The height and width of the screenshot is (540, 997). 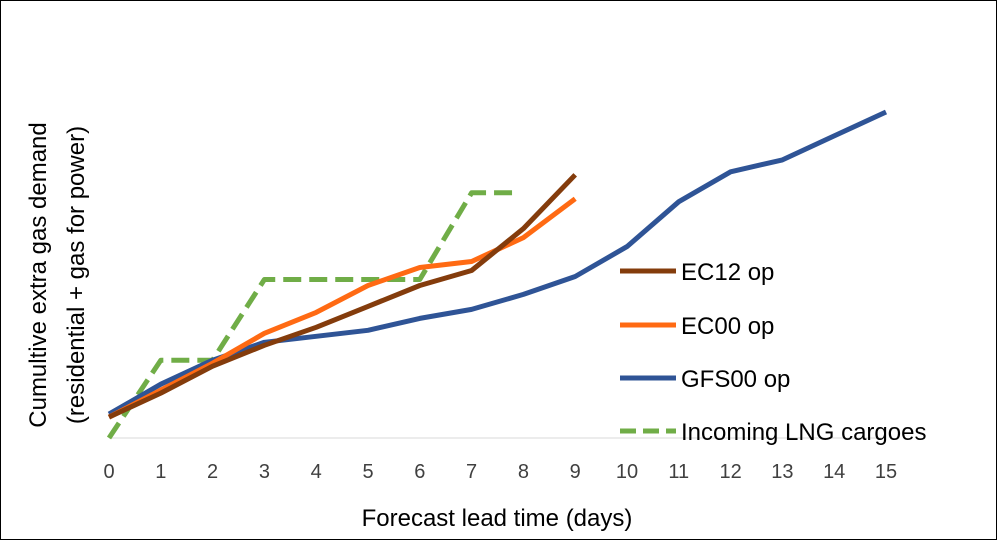 I want to click on x-tick-label: 14, so click(x=834, y=472).